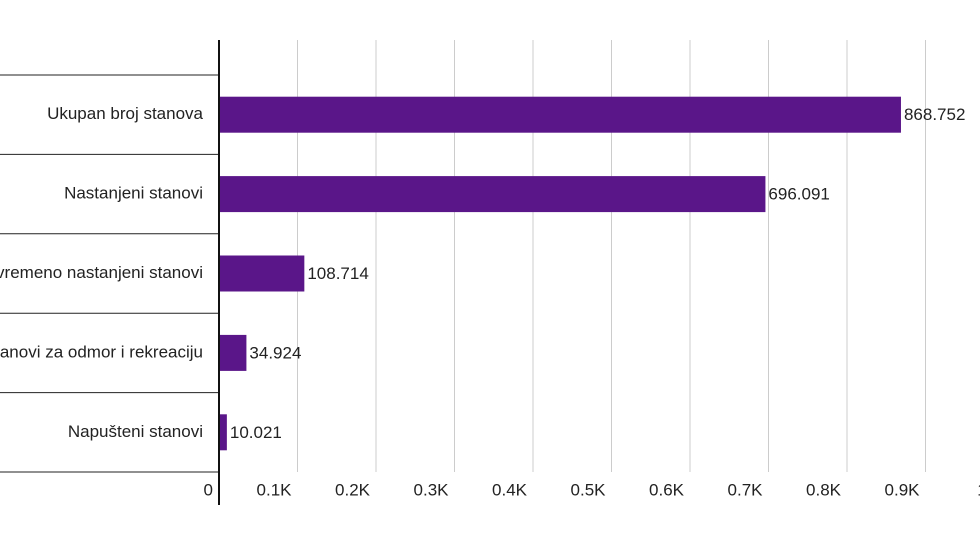  I want to click on x-tick-label: 0.7K, so click(746, 489).